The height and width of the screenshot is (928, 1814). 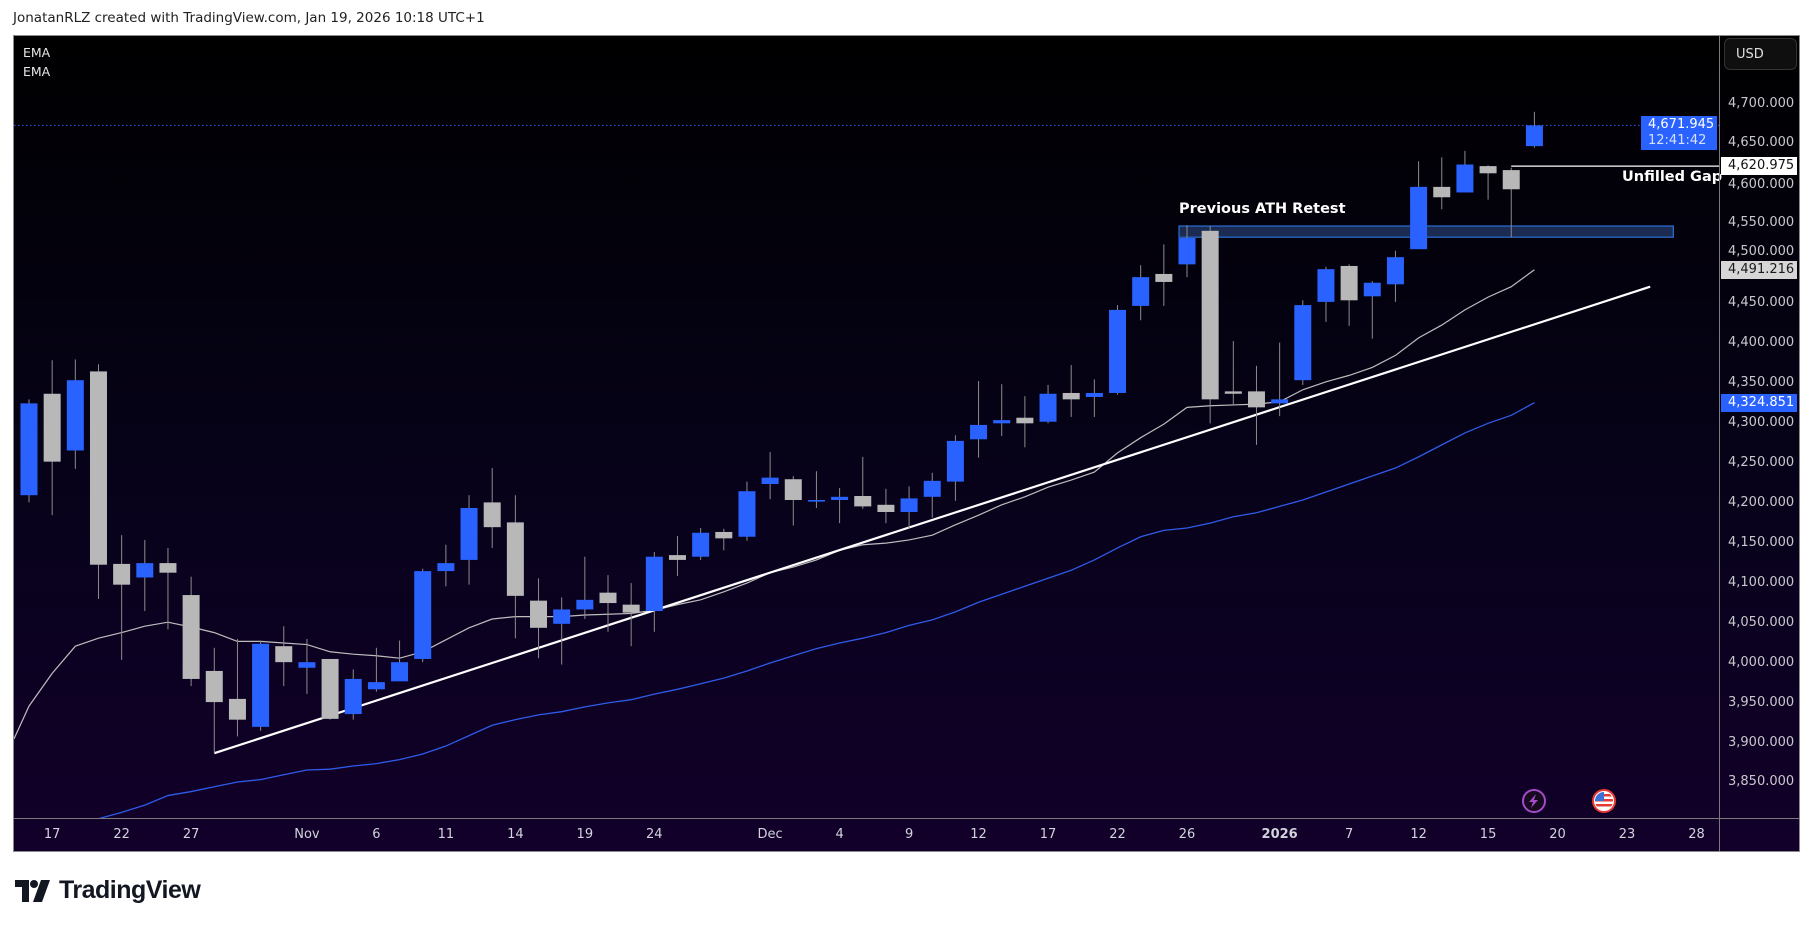 I want to click on logo-text: TradingView, so click(x=130, y=890).